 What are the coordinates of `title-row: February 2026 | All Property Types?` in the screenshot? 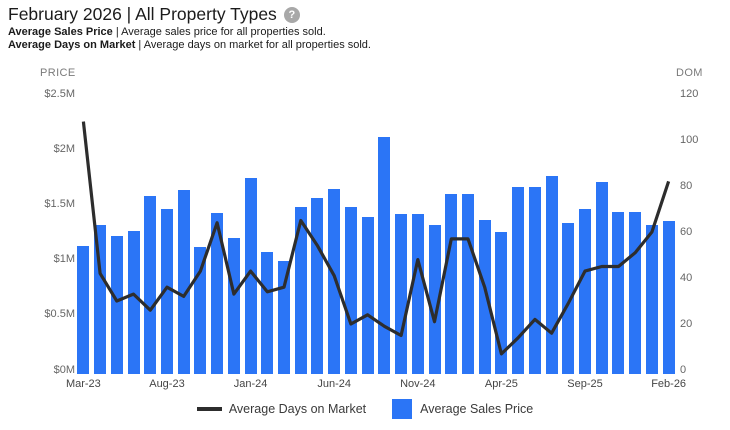 It's located at (154, 14).